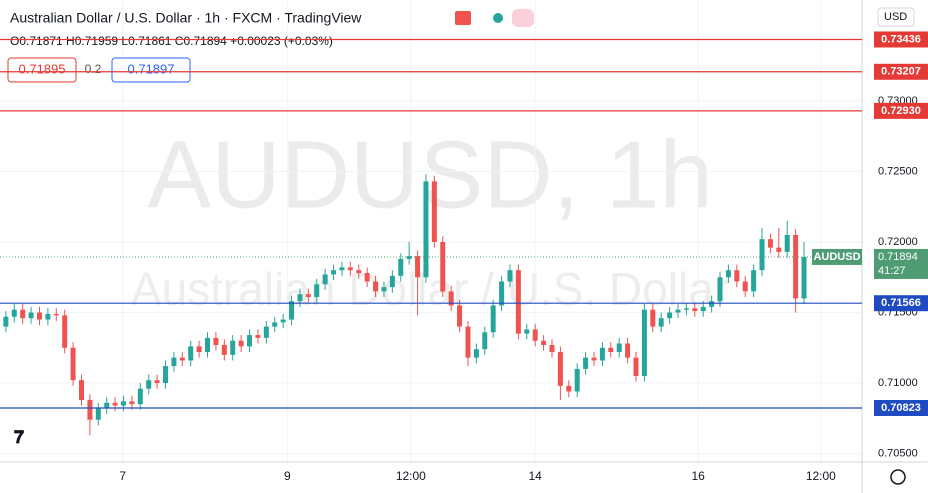 The width and height of the screenshot is (928, 493). Describe the element at coordinates (430, 289) in the screenshot. I see `watermark-description: Australian Dollar / U.S. Dollar` at that location.